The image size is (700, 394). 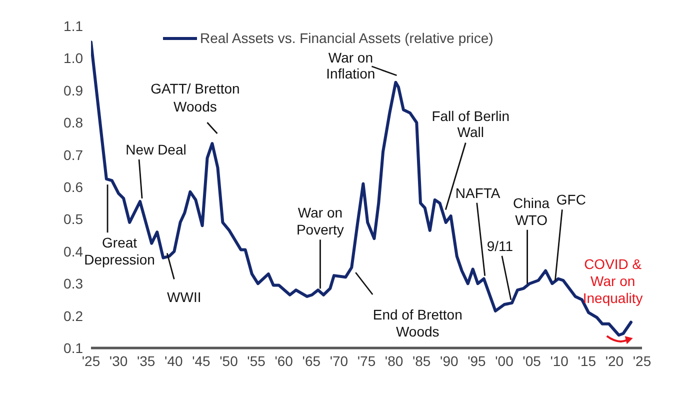 I want to click on x-tick-label: '85, so click(x=421, y=360).